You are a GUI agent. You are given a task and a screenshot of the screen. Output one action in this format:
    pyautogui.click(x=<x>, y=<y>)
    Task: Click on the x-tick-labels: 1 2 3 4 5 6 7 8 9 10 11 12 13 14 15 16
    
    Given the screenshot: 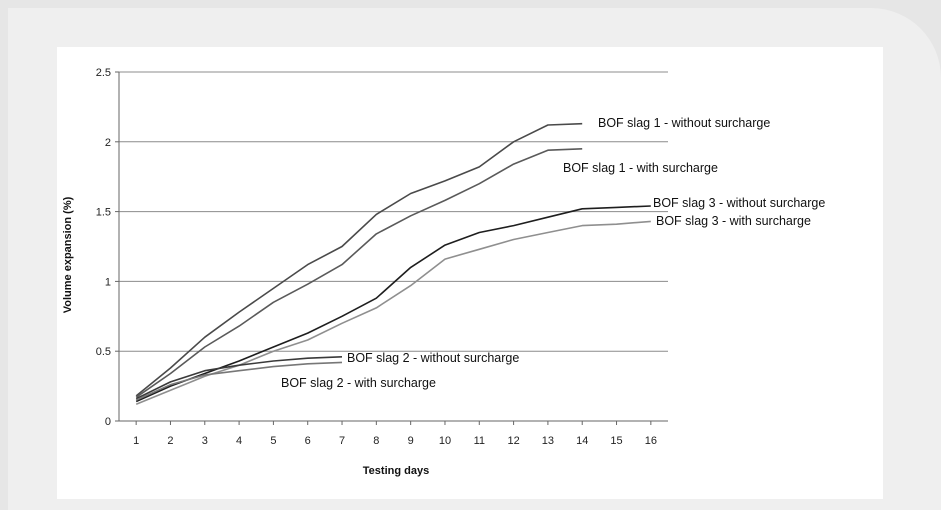 What is the action you would take?
    pyautogui.click(x=395, y=434)
    